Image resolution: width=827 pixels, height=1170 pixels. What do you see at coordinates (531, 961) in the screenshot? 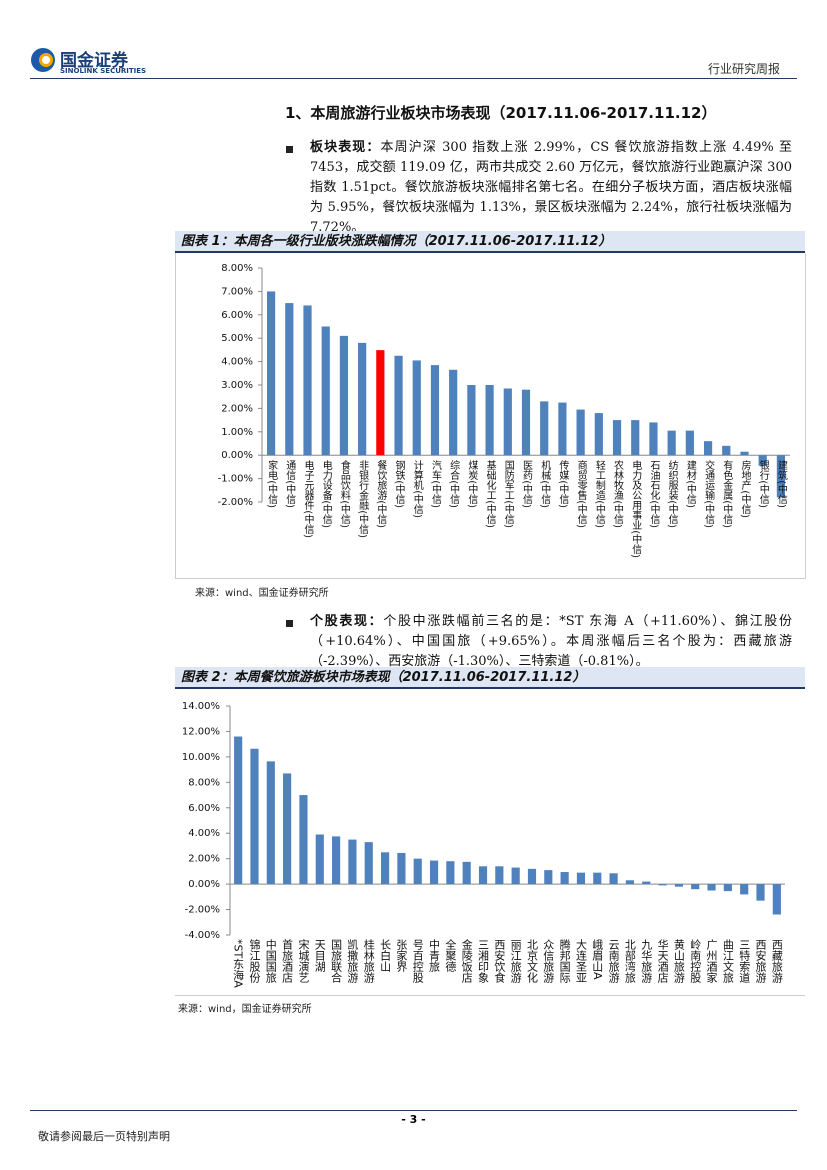
I see `x-tick-label: 北京文化` at bounding box center [531, 961].